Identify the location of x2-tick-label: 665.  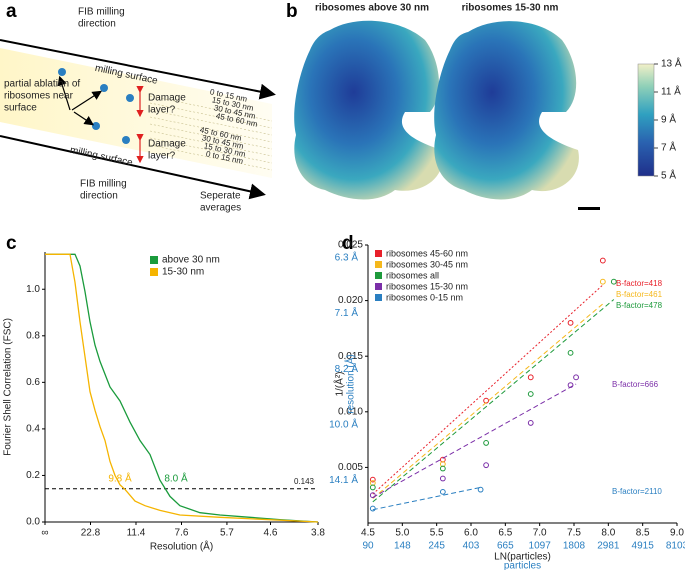
(505, 546).